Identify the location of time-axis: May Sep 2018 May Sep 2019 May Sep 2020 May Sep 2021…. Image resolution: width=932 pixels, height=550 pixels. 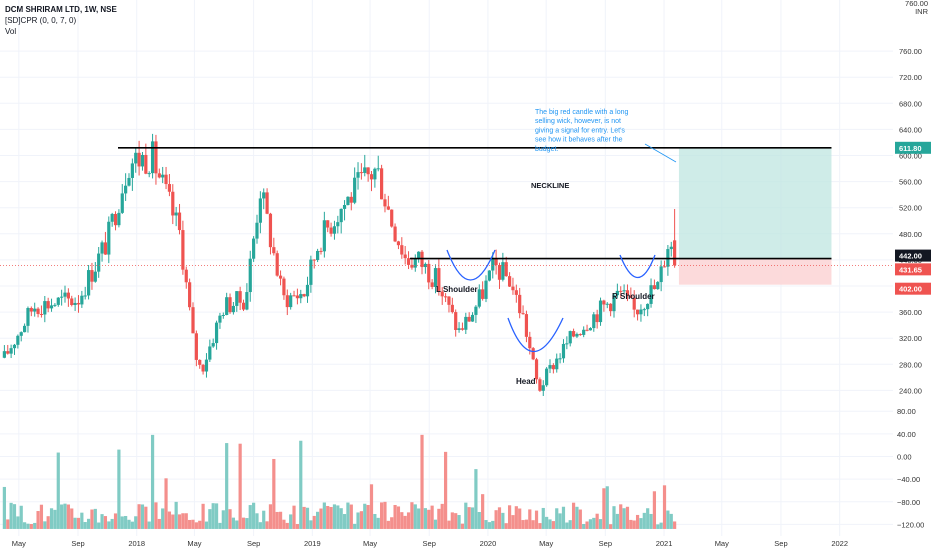
(430, 543).